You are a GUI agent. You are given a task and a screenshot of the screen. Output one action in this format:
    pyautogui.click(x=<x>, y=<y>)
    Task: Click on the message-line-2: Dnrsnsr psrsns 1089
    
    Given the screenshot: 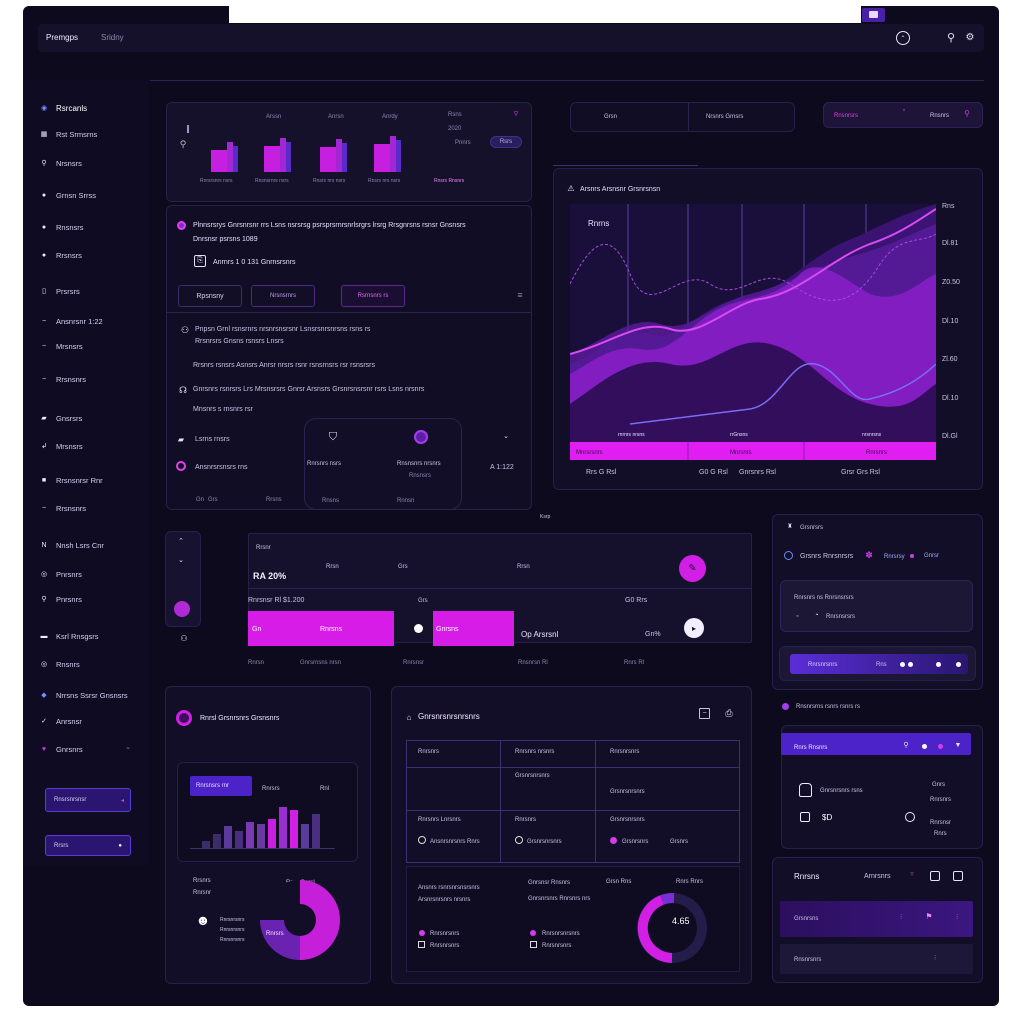 What is the action you would take?
    pyautogui.click(x=225, y=239)
    